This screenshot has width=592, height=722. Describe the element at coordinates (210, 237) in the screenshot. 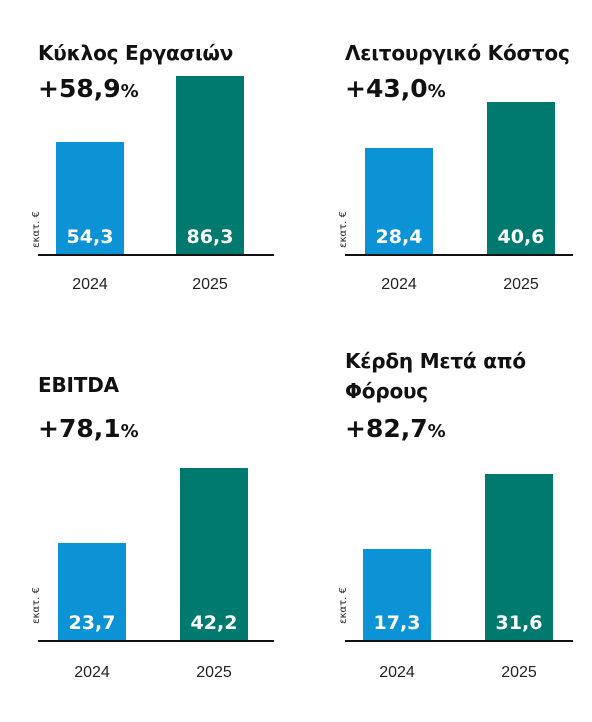

I see `bar-value-label-2025: 86,3` at that location.